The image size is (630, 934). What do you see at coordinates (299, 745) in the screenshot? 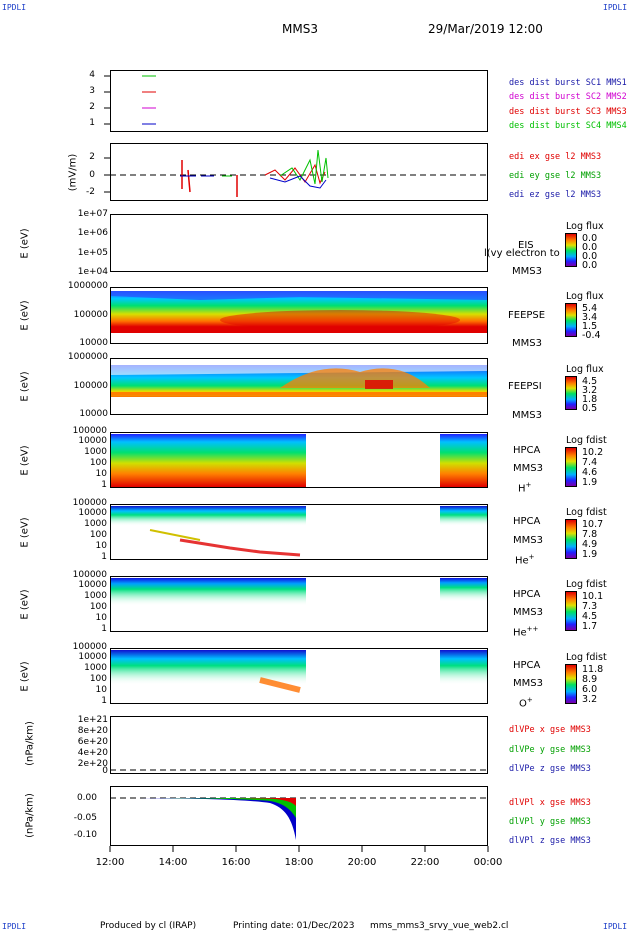
I see `divpe-panel` at bounding box center [299, 745].